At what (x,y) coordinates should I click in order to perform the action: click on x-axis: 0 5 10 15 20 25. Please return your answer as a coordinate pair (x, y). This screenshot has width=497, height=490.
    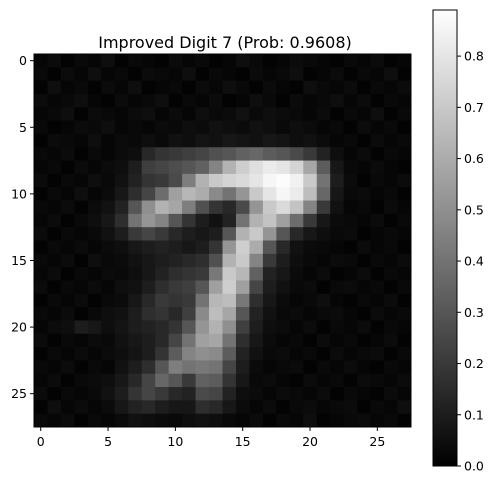
    Looking at the image, I should click on (211, 438).